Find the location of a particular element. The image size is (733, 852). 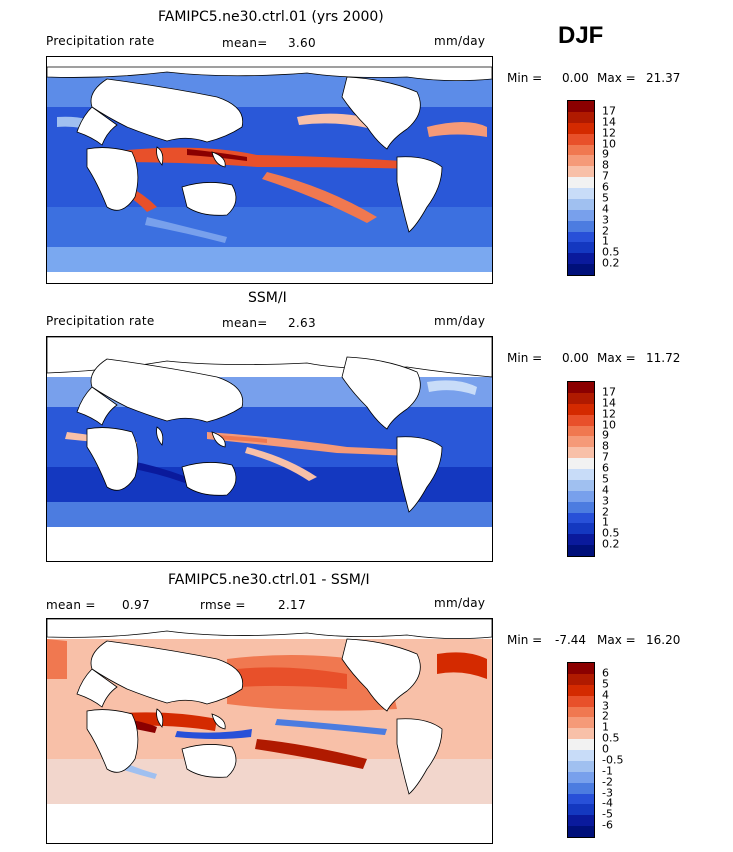

panel1-variable-label: Precipitation rate is located at coordinates (100, 41).